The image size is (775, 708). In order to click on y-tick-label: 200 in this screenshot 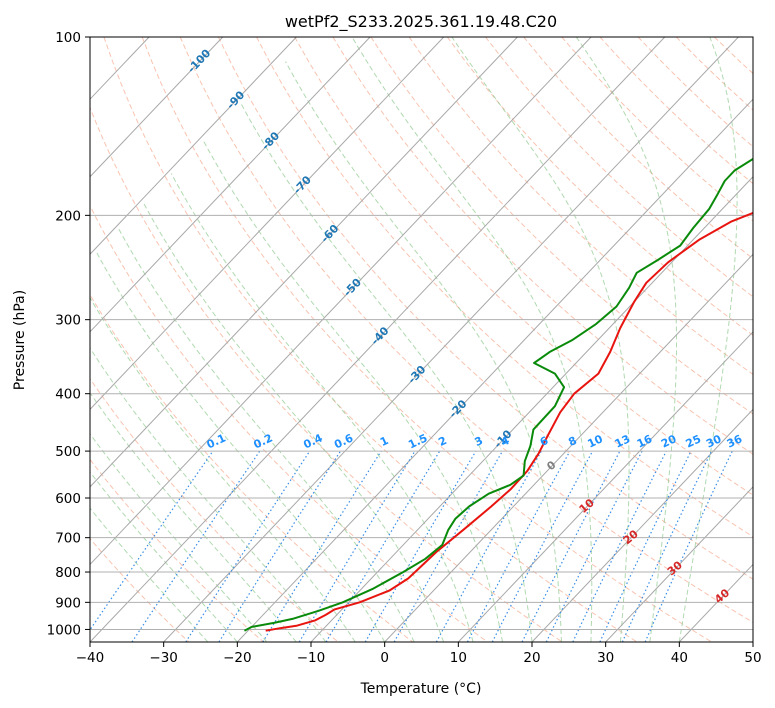, I will do `click(68, 216)`.